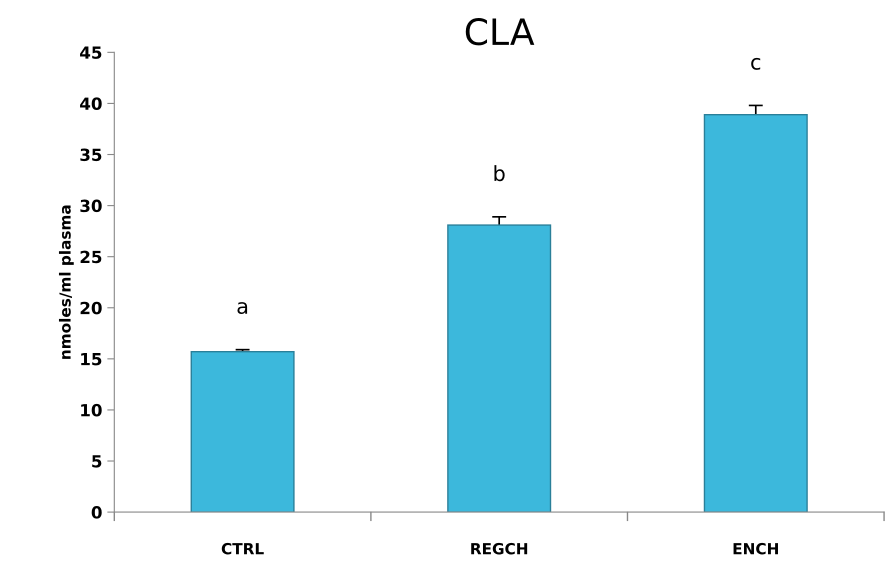 The height and width of the screenshot is (569, 893). What do you see at coordinates (91, 257) in the screenshot?
I see `y-tick-label: 25` at bounding box center [91, 257].